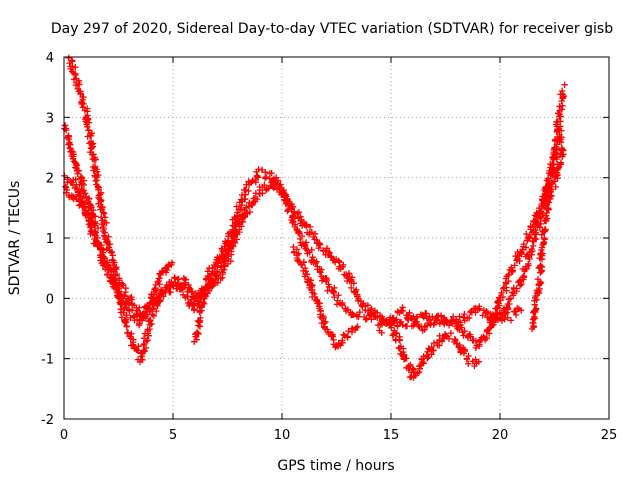 This screenshot has height=480, width=640. Describe the element at coordinates (50, 299) in the screenshot. I see `y-tick-label: 0` at that location.